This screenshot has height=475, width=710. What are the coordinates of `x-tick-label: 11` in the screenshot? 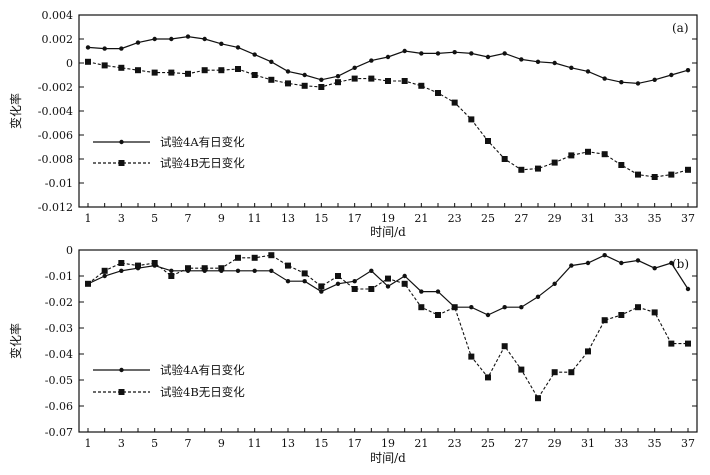 It's located at (255, 218).